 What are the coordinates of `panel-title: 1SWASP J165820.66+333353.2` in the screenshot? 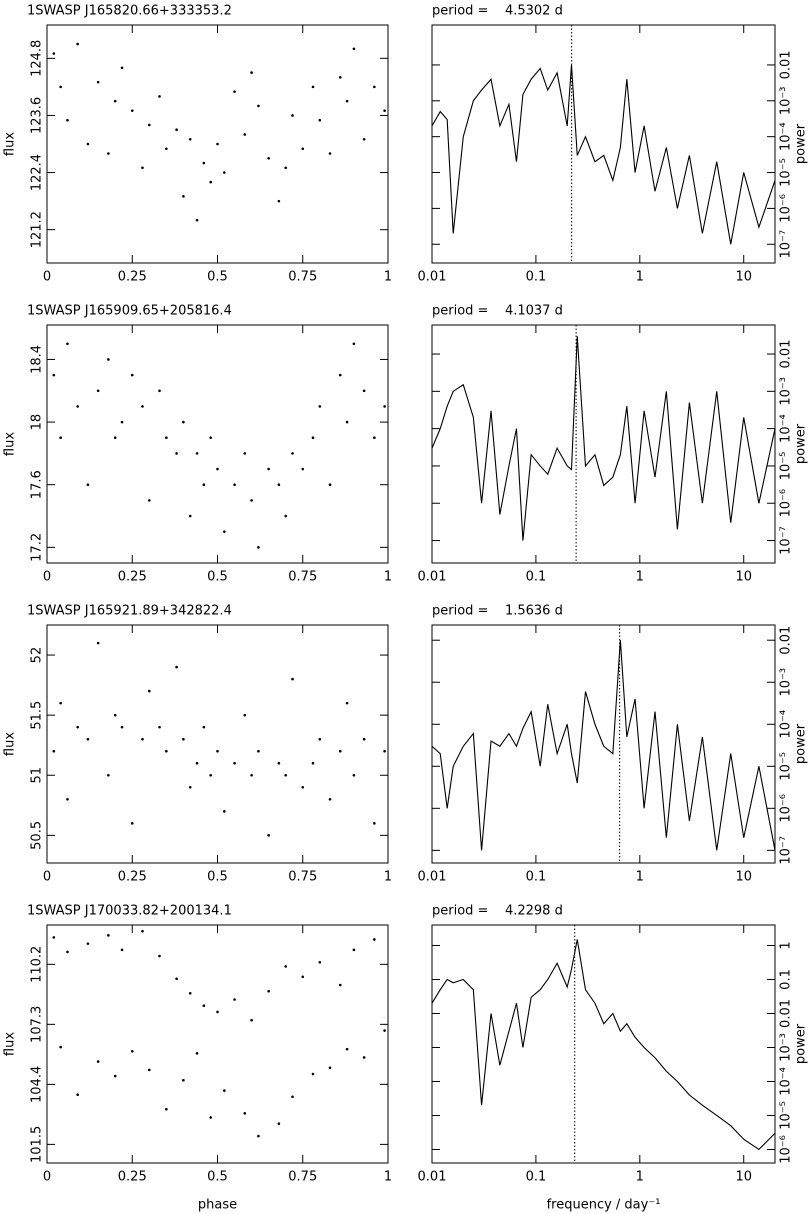 It's located at (129, 11).